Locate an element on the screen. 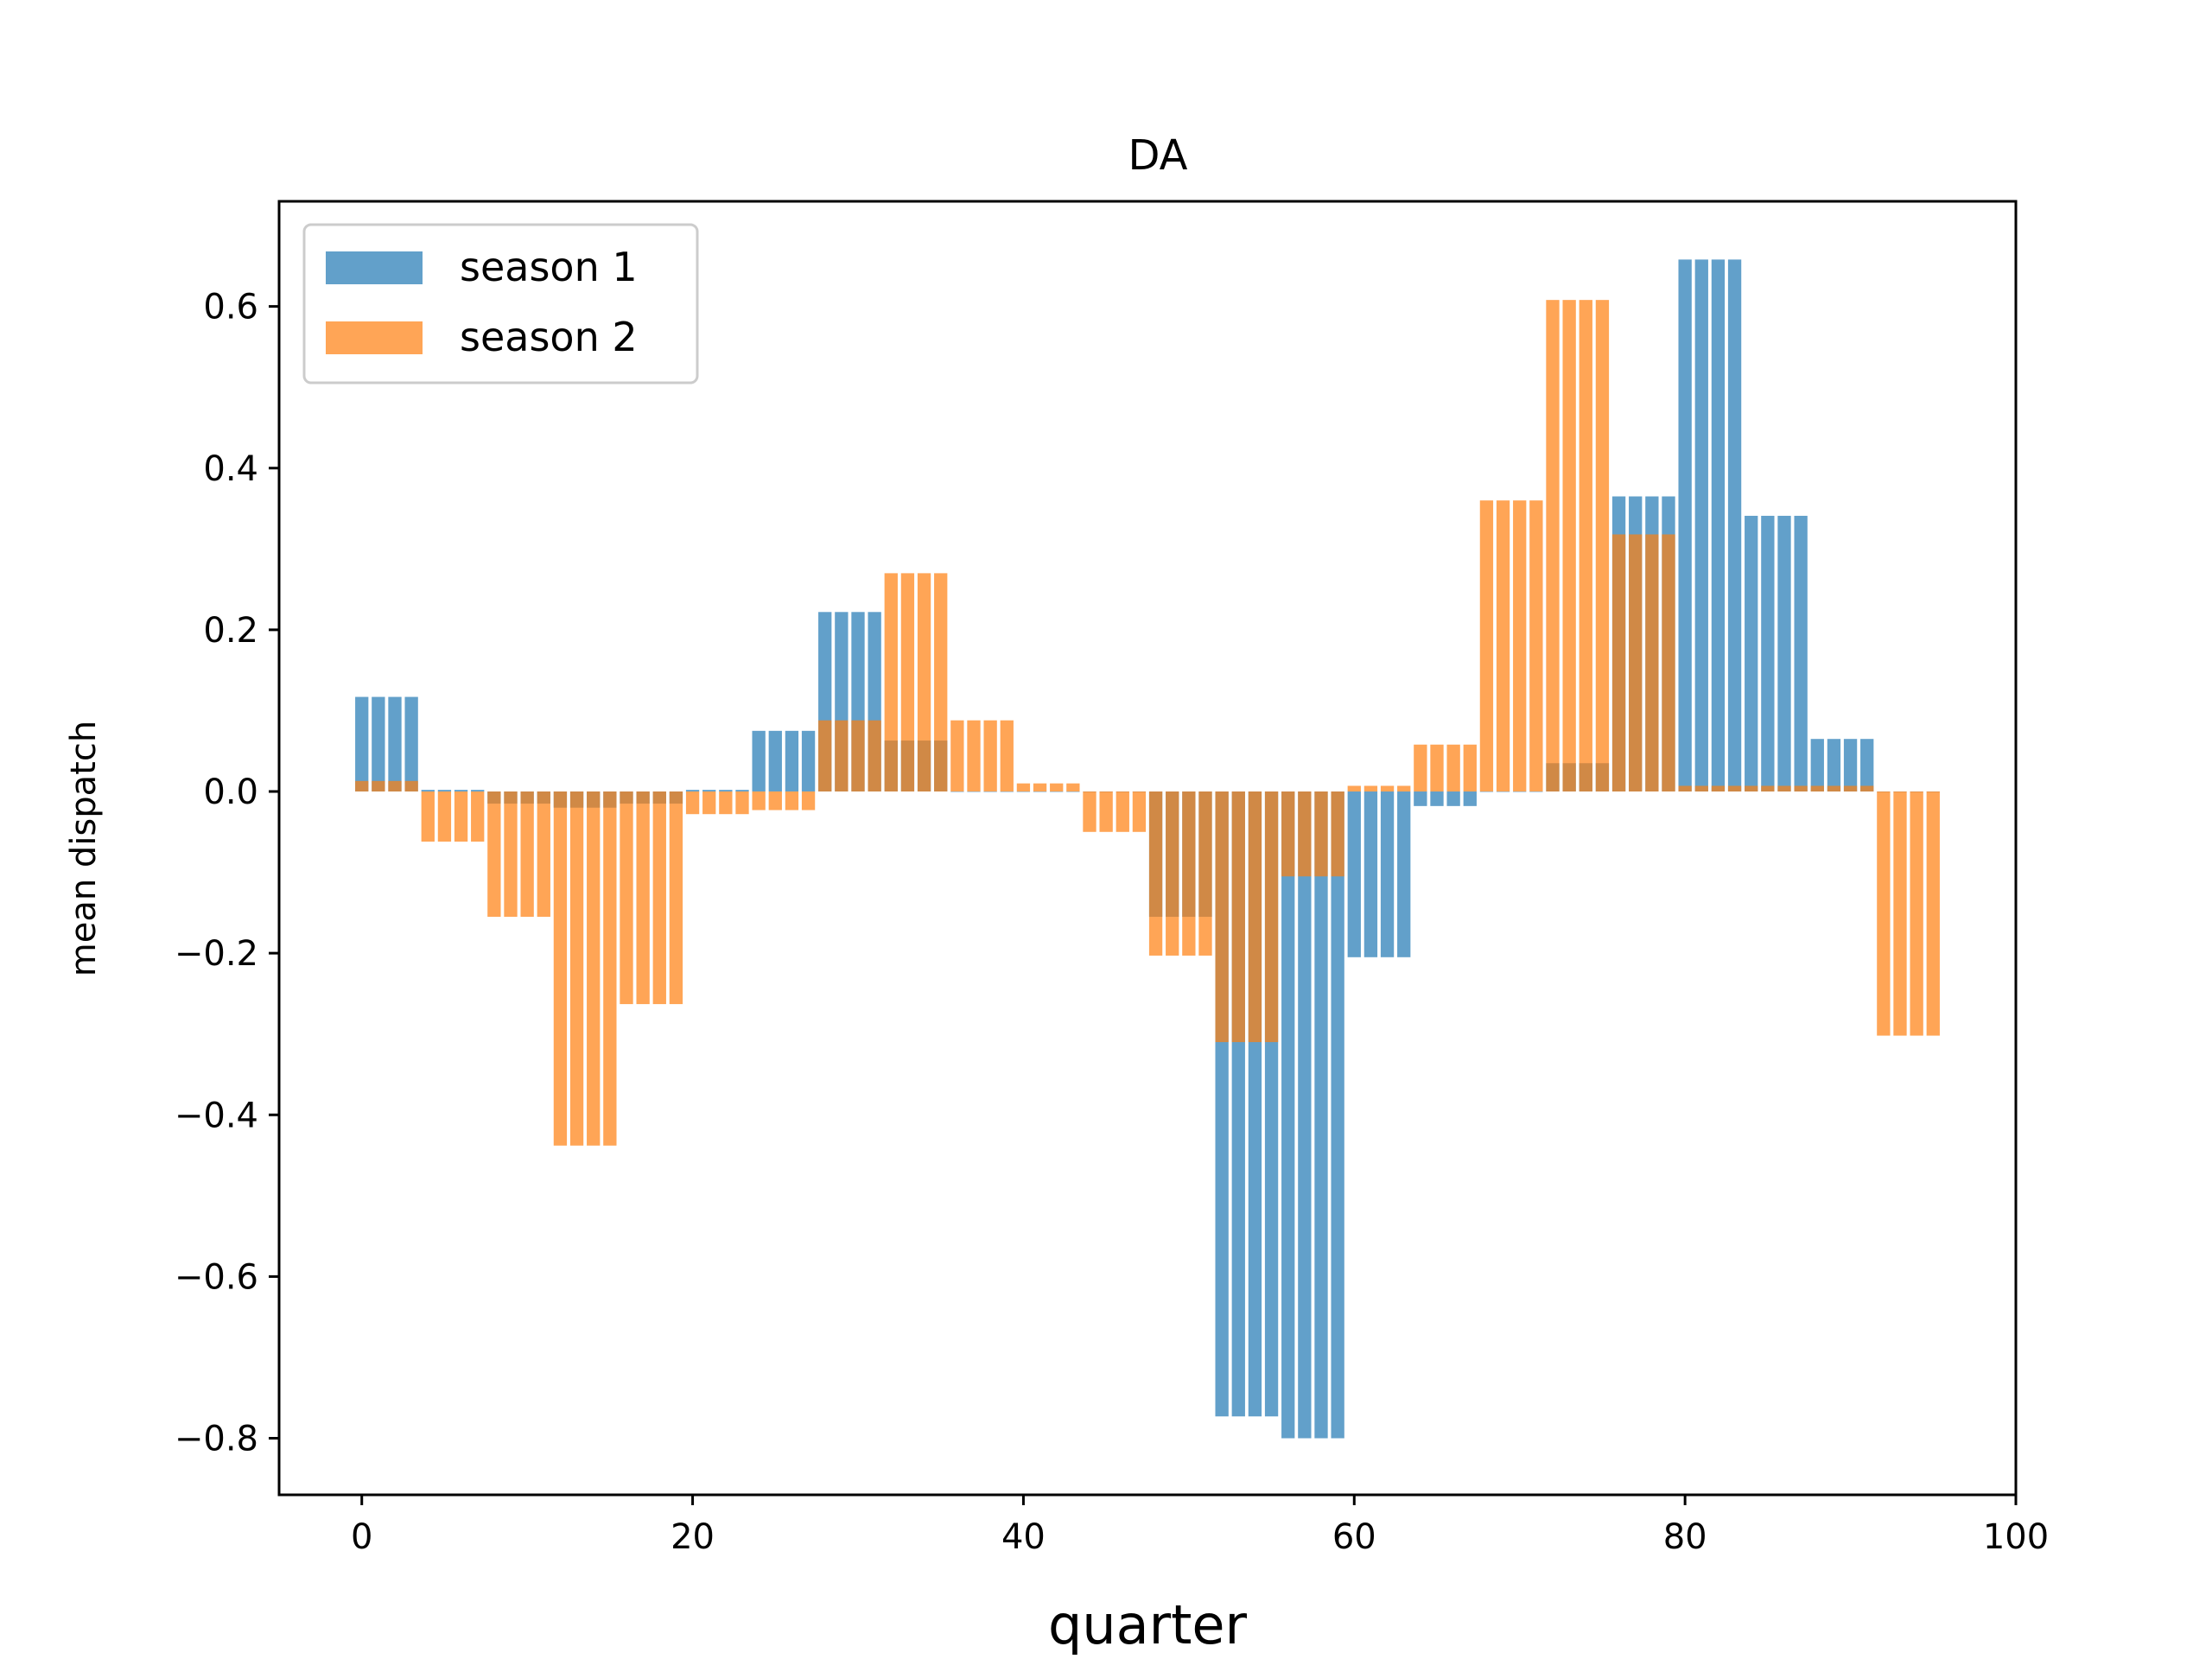 This screenshot has height=1659, width=2212. bar-s1-q4 is located at coordinates (428, 791).